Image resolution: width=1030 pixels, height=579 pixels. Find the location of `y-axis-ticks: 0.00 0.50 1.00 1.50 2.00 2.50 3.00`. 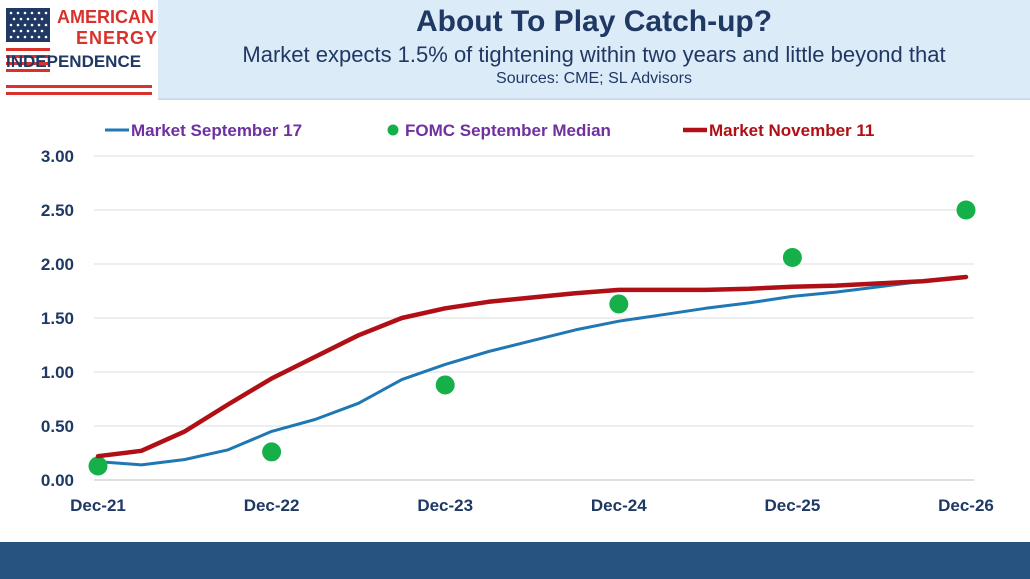

y-axis-ticks: 0.00 0.50 1.00 1.50 2.00 2.50 3.00 is located at coordinates (57, 318).